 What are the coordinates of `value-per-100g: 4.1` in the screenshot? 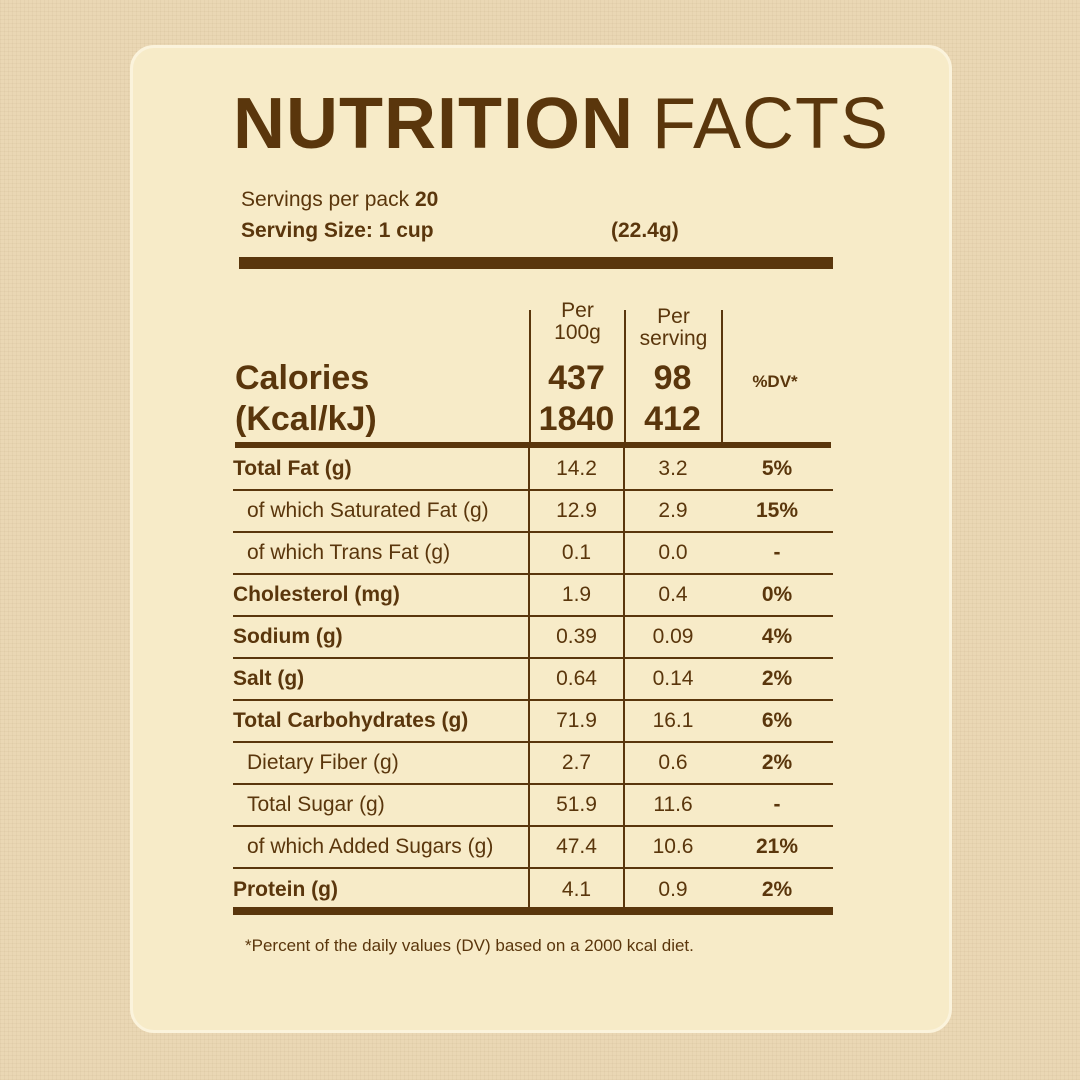 It's located at (576, 889).